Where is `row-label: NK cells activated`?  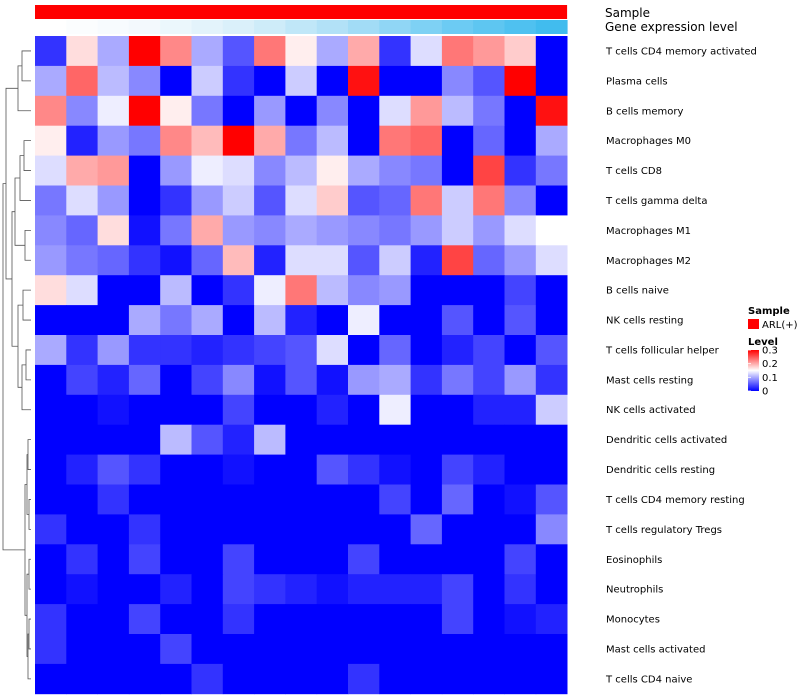
row-label: NK cells activated is located at coordinates (651, 410).